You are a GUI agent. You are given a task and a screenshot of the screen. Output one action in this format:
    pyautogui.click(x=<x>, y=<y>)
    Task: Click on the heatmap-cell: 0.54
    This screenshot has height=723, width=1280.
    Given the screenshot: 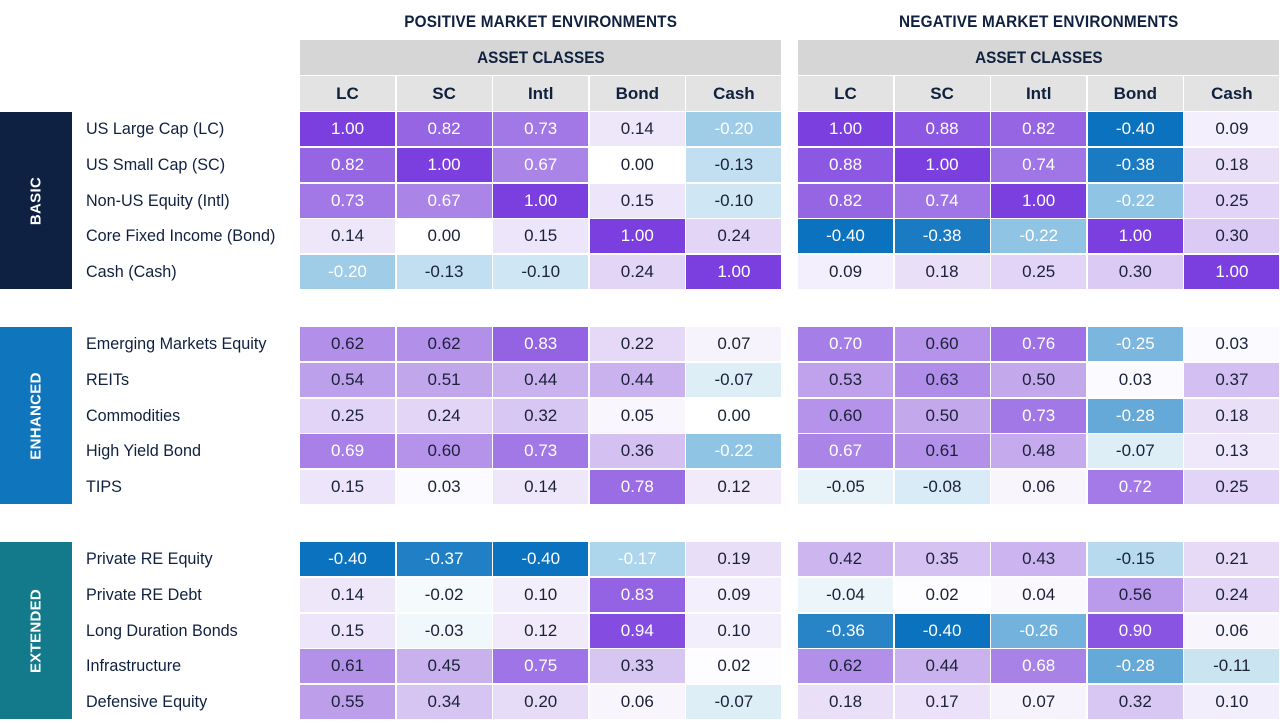 What is the action you would take?
    pyautogui.click(x=347, y=379)
    